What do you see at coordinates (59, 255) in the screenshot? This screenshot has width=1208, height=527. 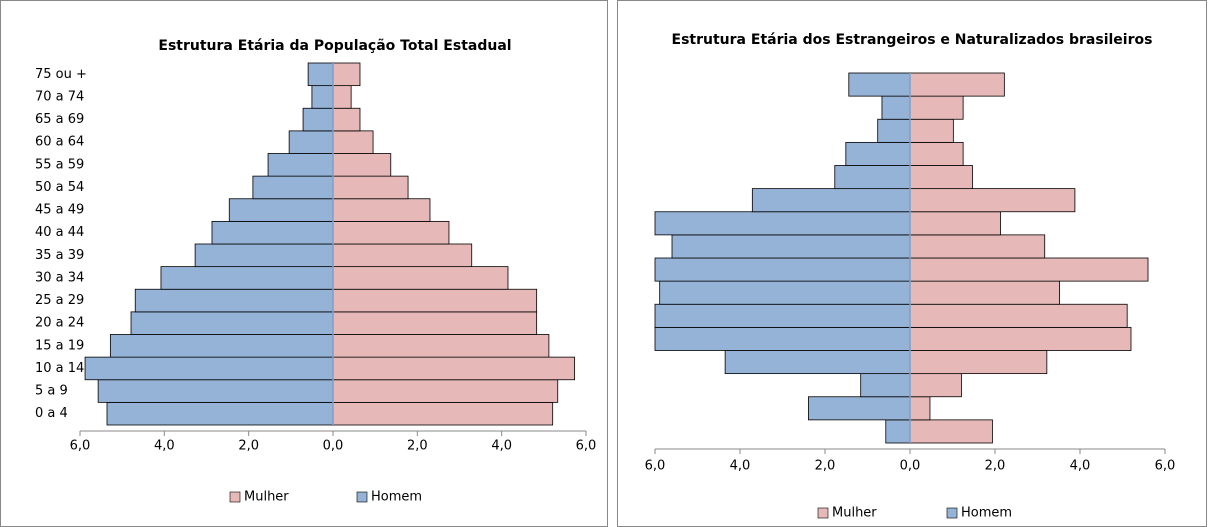 I see `category-label: 35 a 39` at bounding box center [59, 255].